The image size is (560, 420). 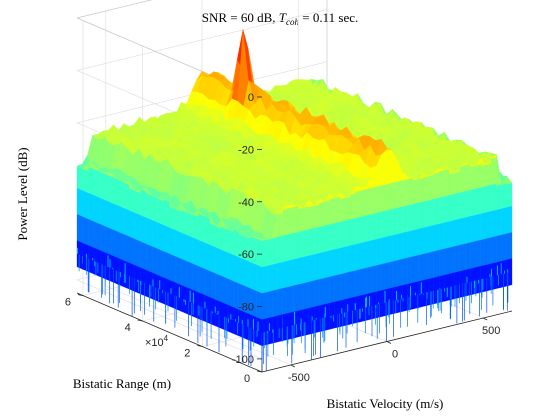 What do you see at coordinates (166, 338) in the screenshot?
I see `range-exponent-power: 4` at bounding box center [166, 338].